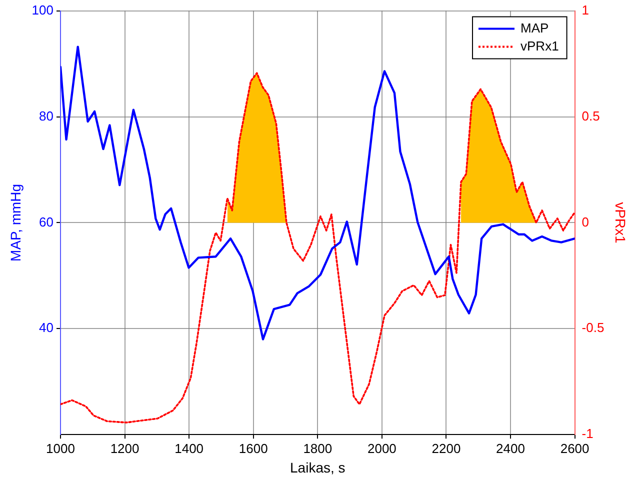 Image resolution: width=636 pixels, height=477 pixels. What do you see at coordinates (575, 448) in the screenshot?
I see `x-tick-label: 2600` at bounding box center [575, 448].